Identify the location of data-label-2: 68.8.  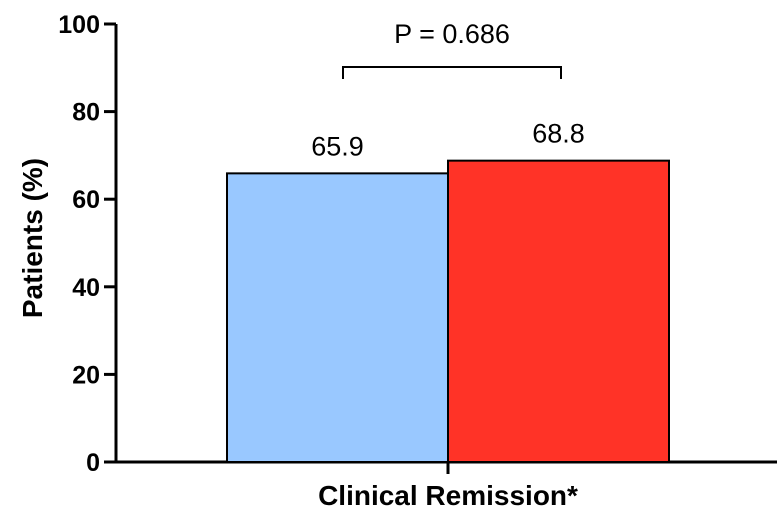
(558, 134).